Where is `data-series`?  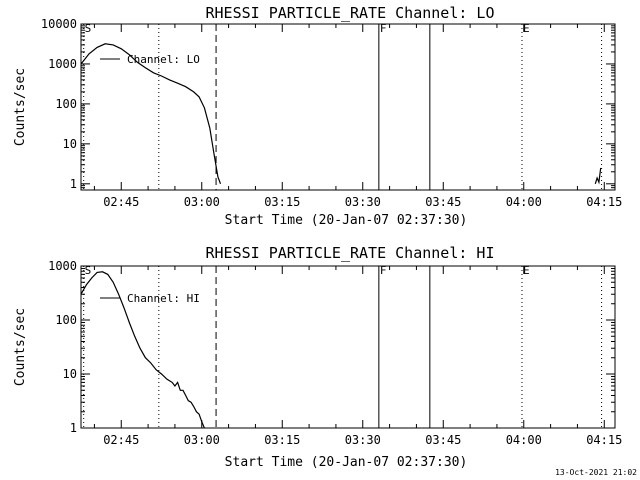
data-series is located at coordinates (142, 350).